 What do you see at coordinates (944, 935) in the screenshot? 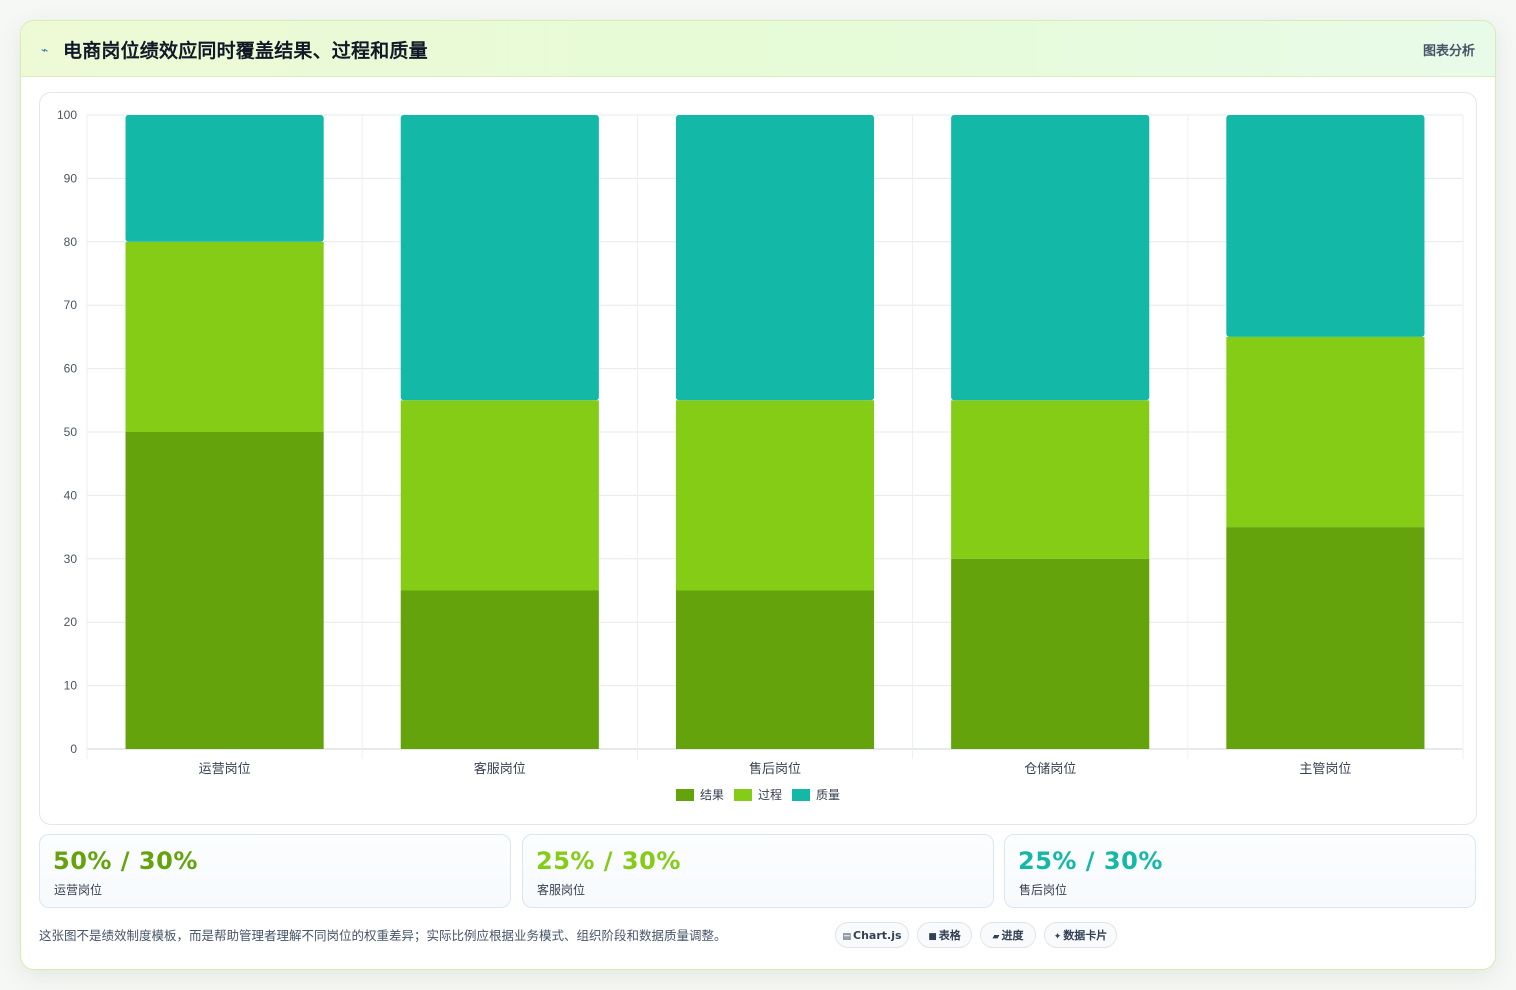
I see `chip-table: ■ 表格` at bounding box center [944, 935].